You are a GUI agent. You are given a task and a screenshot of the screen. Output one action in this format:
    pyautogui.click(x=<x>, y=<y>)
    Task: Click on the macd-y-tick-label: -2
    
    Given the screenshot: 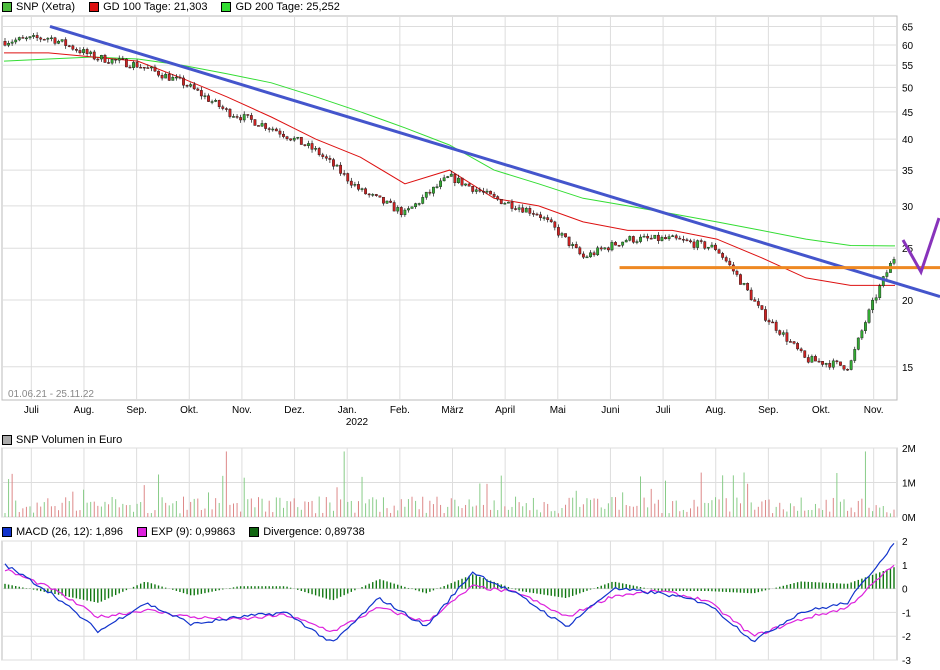 What is the action you would take?
    pyautogui.click(x=906, y=637)
    